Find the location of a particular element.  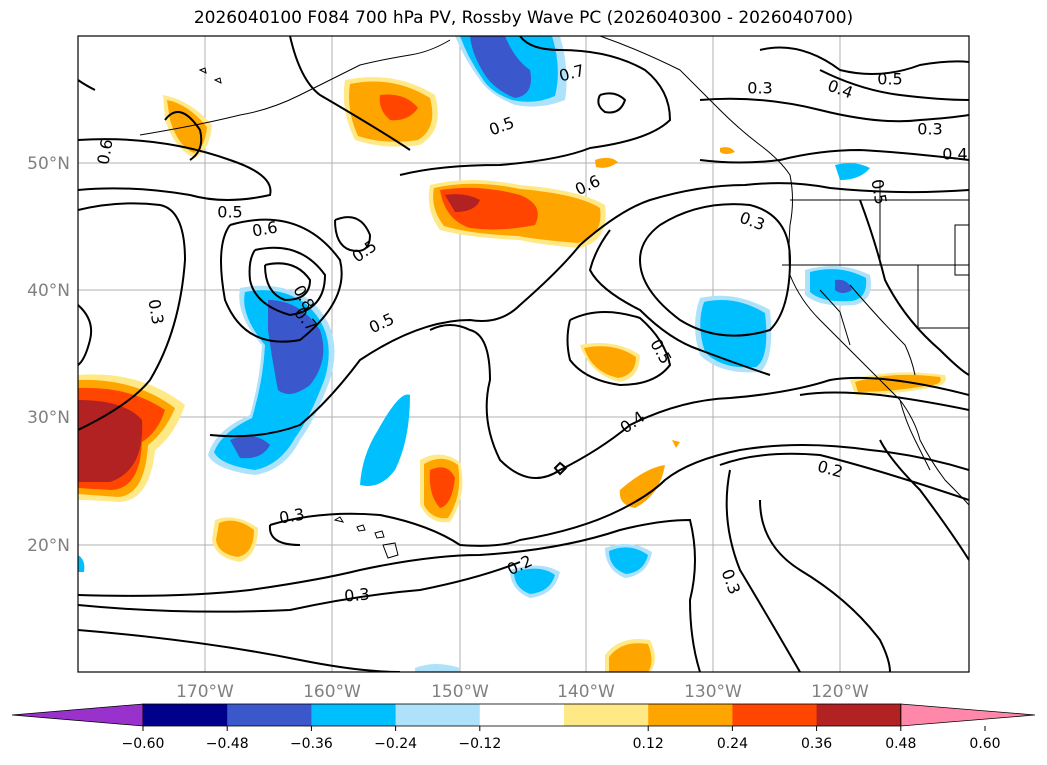

lon-label-170w: 170°W is located at coordinates (205, 692).